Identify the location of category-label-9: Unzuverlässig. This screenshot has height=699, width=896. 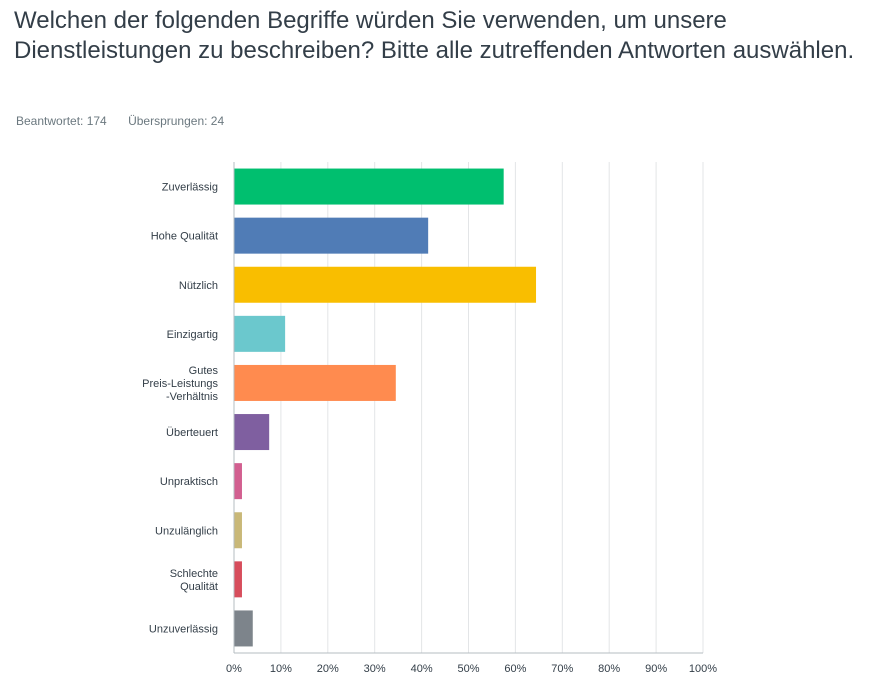
(183, 629).